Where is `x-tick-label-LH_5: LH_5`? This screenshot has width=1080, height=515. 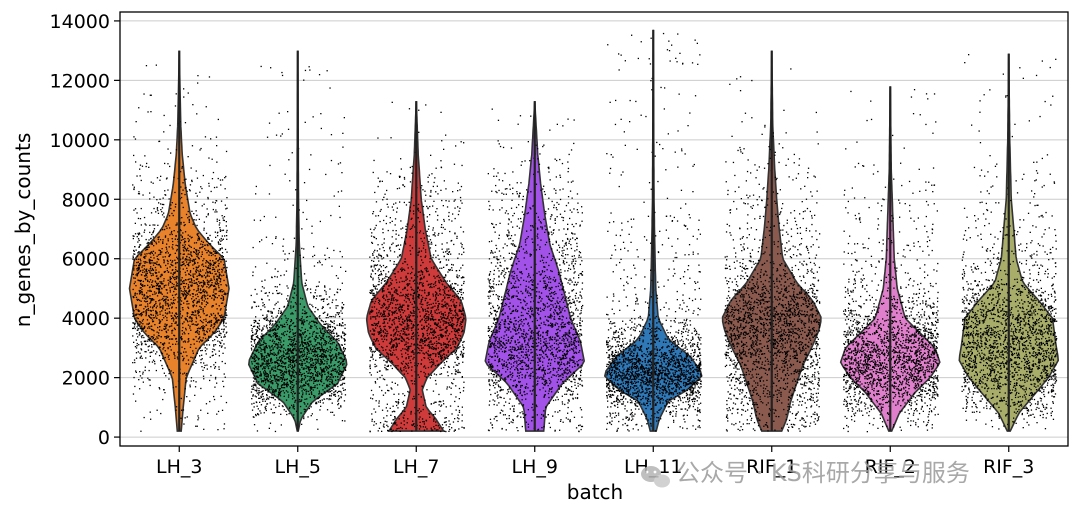 x-tick-label-LH_5: LH_5 is located at coordinates (298, 467).